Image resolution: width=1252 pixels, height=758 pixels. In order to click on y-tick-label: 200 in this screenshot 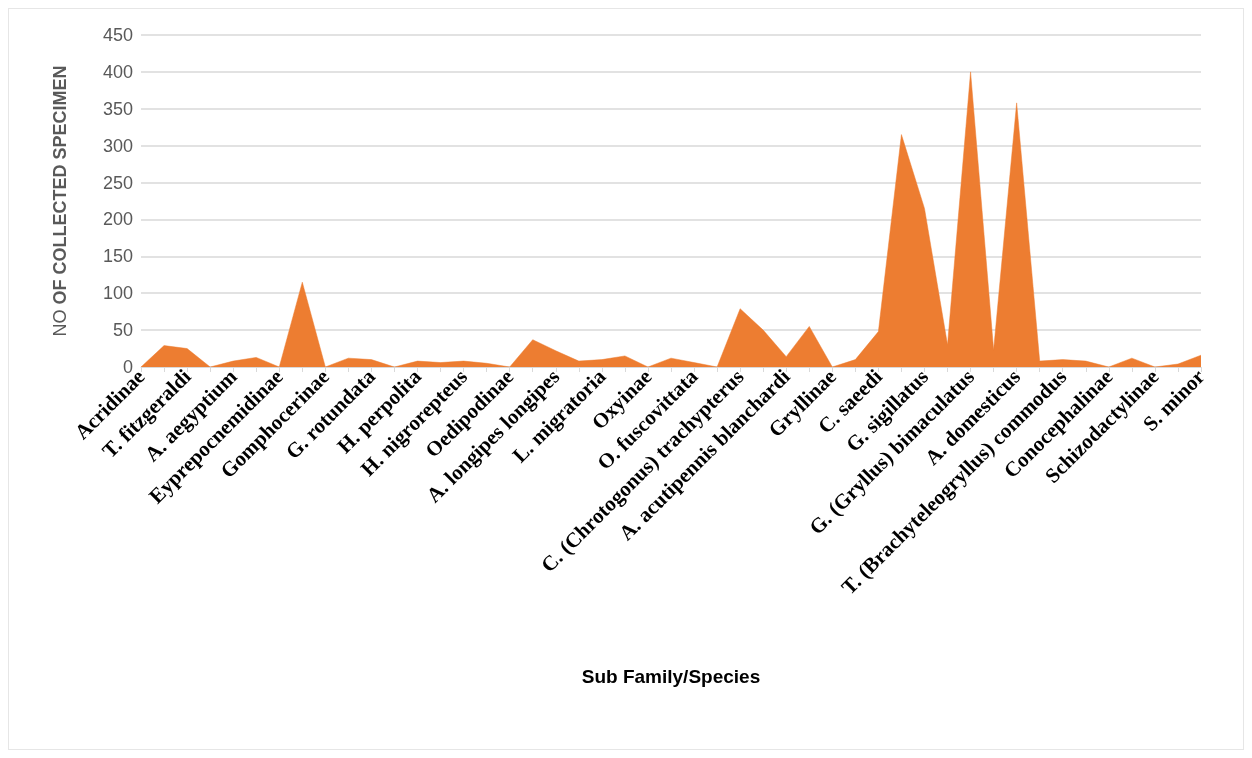, I will do `click(117, 219)`.